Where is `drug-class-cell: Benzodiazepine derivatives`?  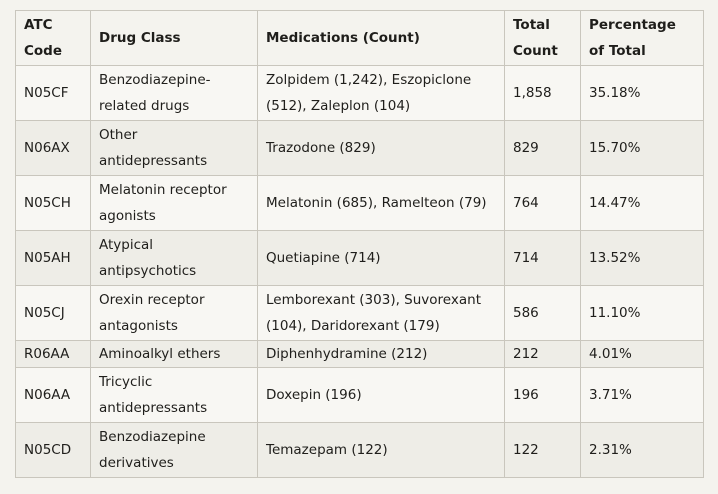 drug-class-cell: Benzodiazepine derivatives is located at coordinates (174, 450).